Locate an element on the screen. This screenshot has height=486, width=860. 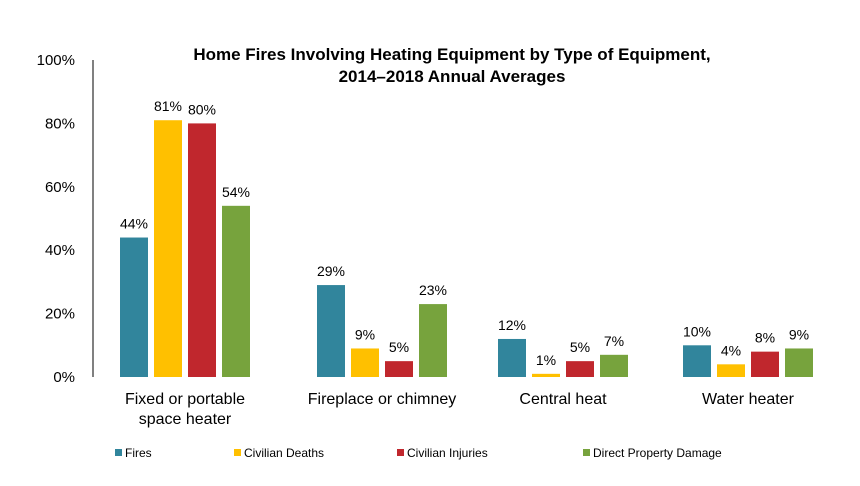
data-label: 8% is located at coordinates (765, 338).